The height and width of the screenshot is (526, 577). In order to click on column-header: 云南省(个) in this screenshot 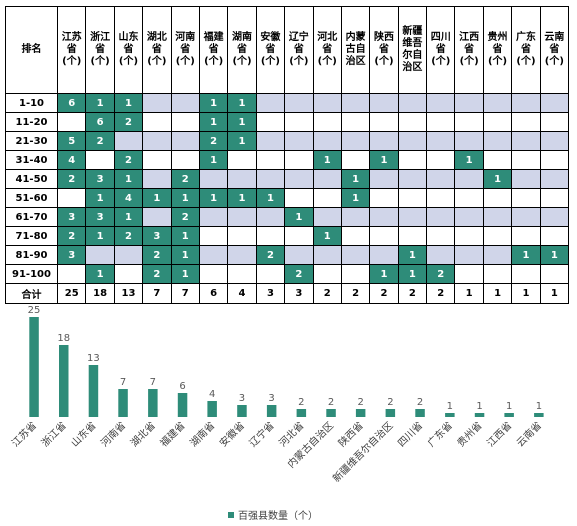, I will do `click(554, 50)`.